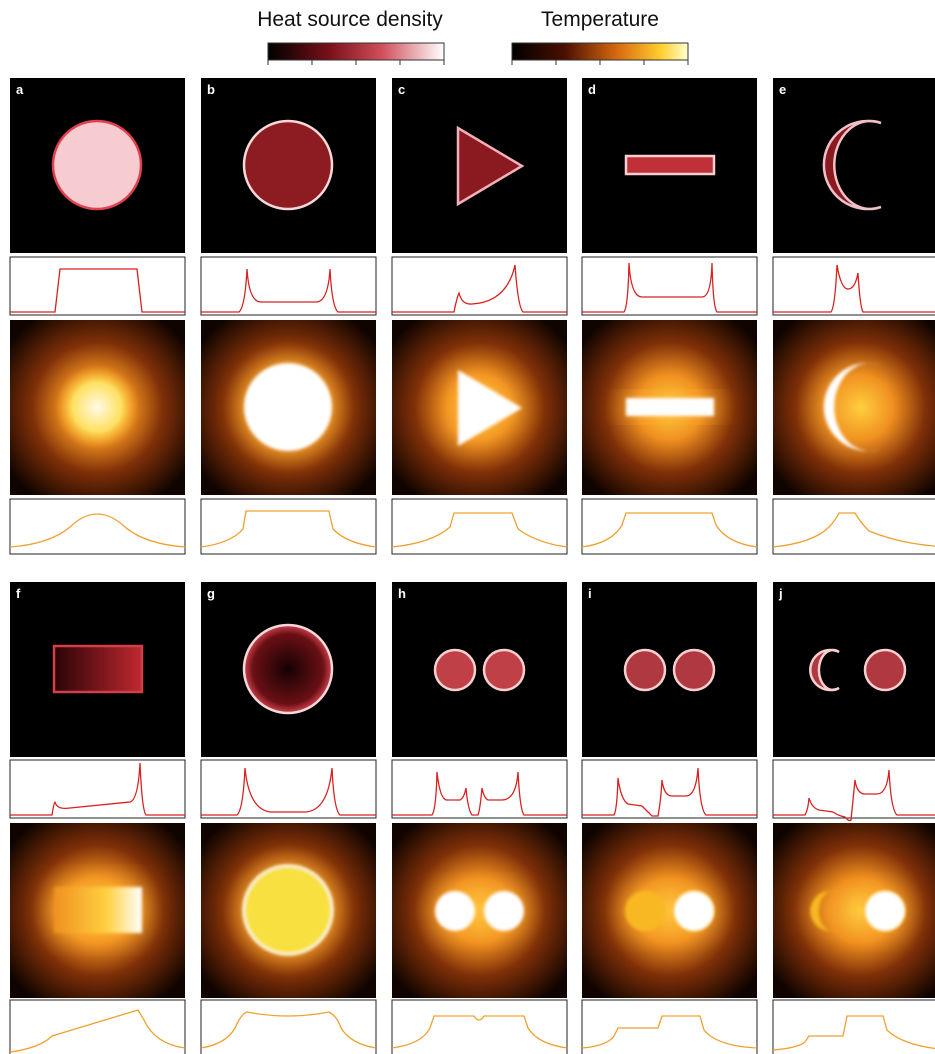 This screenshot has height=1054, width=935. I want to click on heat-map: b, so click(288, 165).